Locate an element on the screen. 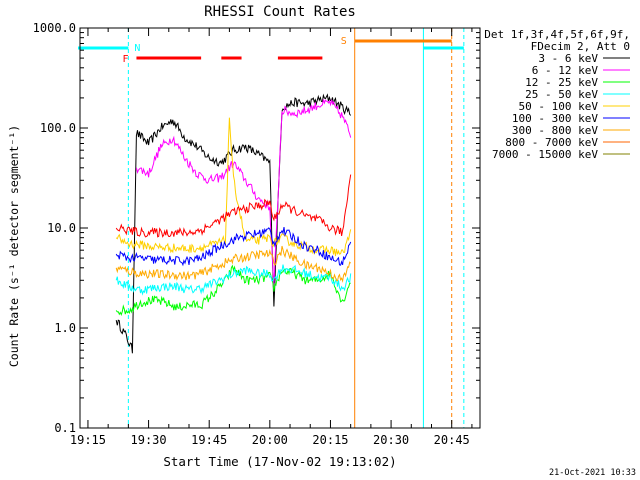  legend-entry-label: 100 - 300 keV is located at coordinates (555, 118).